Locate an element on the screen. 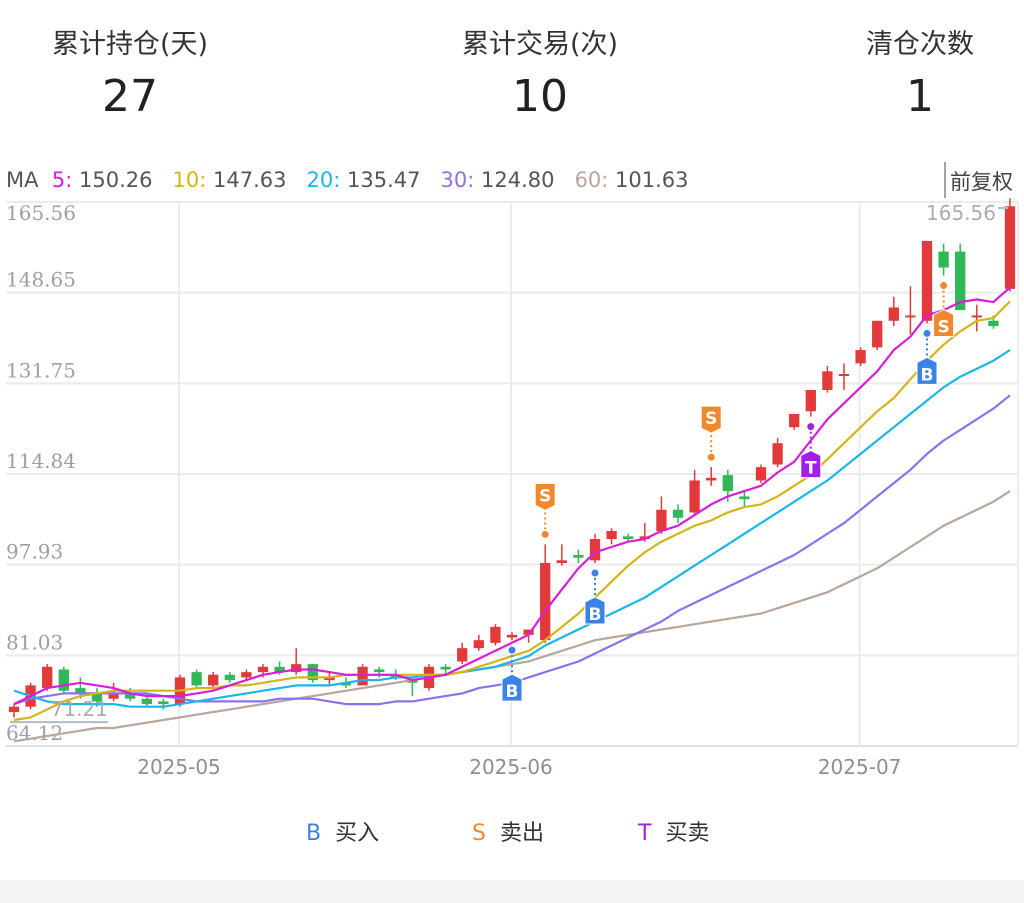 Image resolution: width=1024 pixels, height=903 pixels. marker-tag-T is located at coordinates (811, 464).